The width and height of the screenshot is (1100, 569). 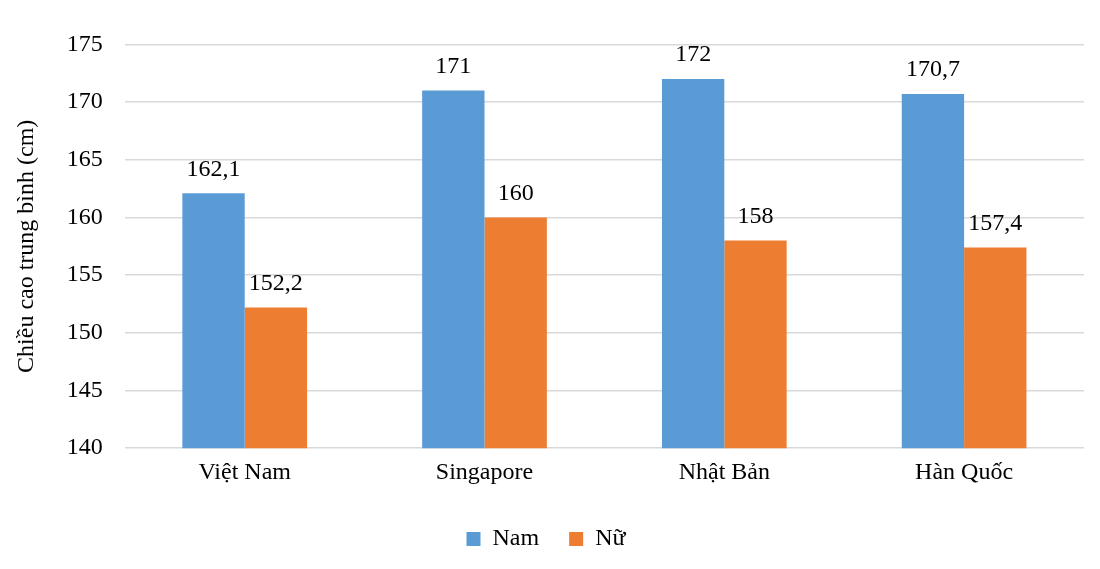 I want to click on y-tick-label: 175, so click(x=84, y=42).